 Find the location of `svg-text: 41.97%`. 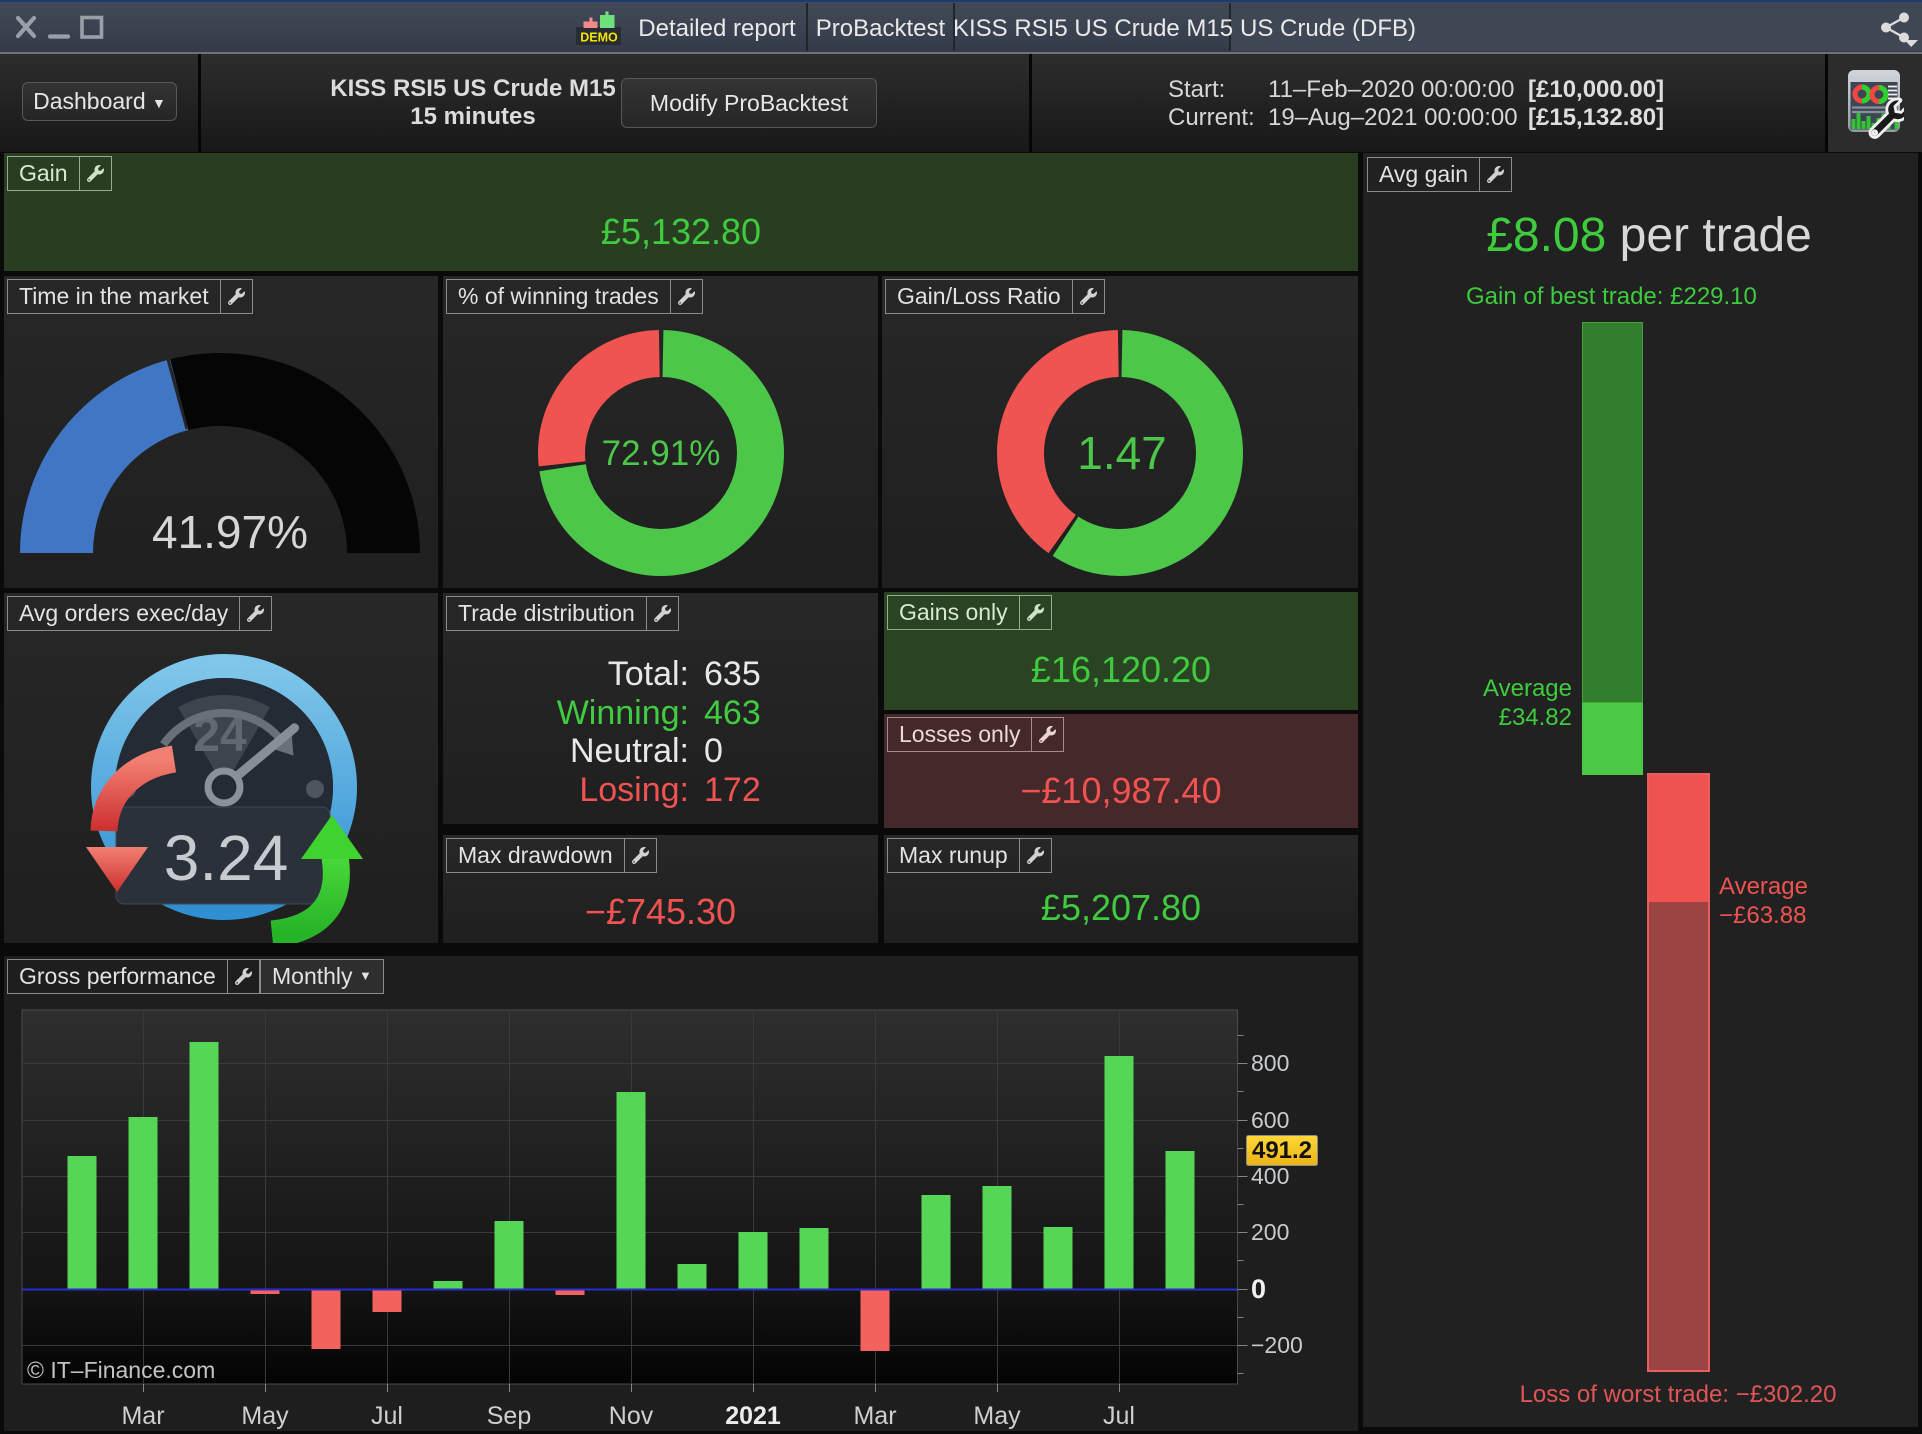

svg-text: 41.97% is located at coordinates (230, 532).